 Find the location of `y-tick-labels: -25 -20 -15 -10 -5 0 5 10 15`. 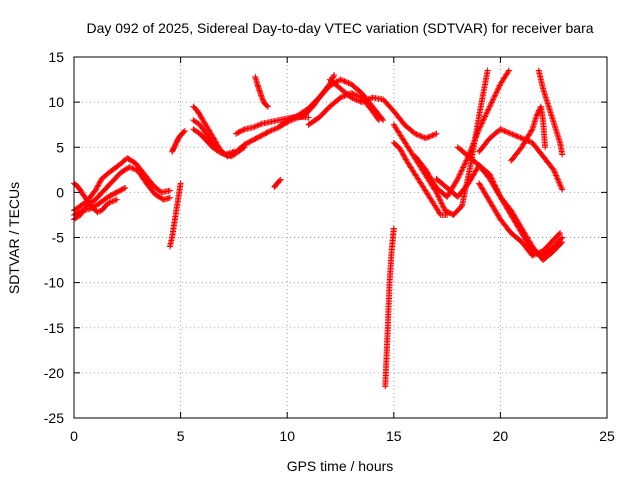

y-tick-labels: -25 -20 -15 -10 -5 0 5 10 15 is located at coordinates (54, 237).